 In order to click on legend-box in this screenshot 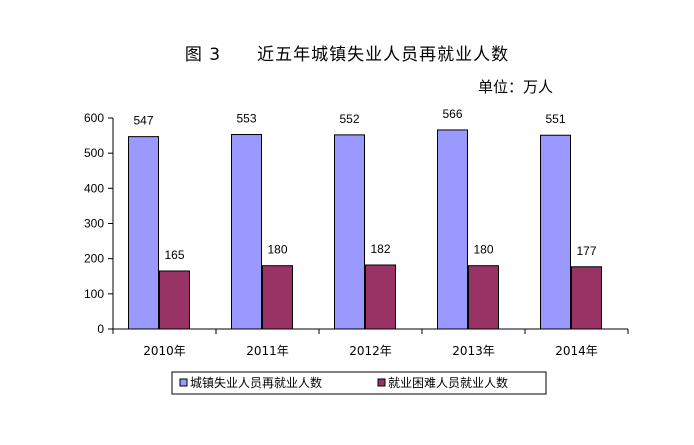, I will do `click(359, 383)`.